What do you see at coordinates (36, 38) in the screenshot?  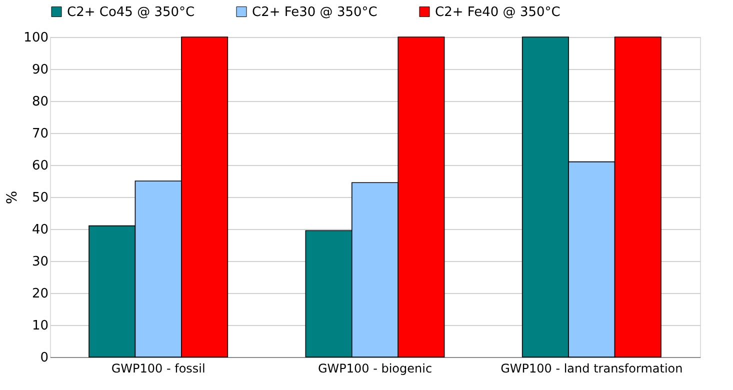 I see `y-tick-label: 100` at bounding box center [36, 38].